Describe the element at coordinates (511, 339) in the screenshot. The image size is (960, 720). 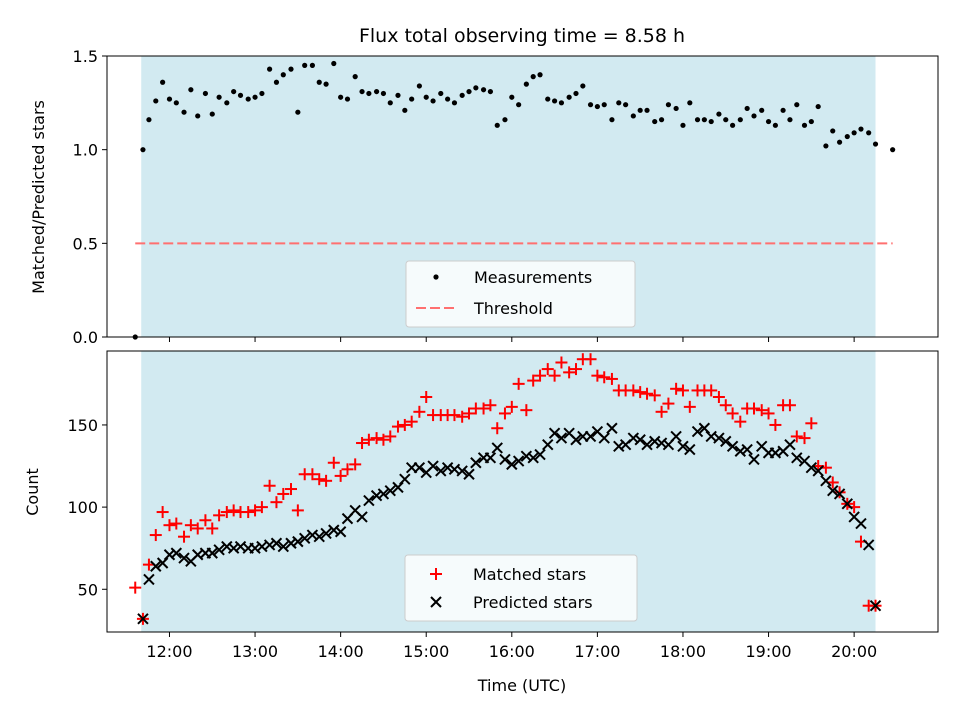
I see `top-x-ticks` at that location.